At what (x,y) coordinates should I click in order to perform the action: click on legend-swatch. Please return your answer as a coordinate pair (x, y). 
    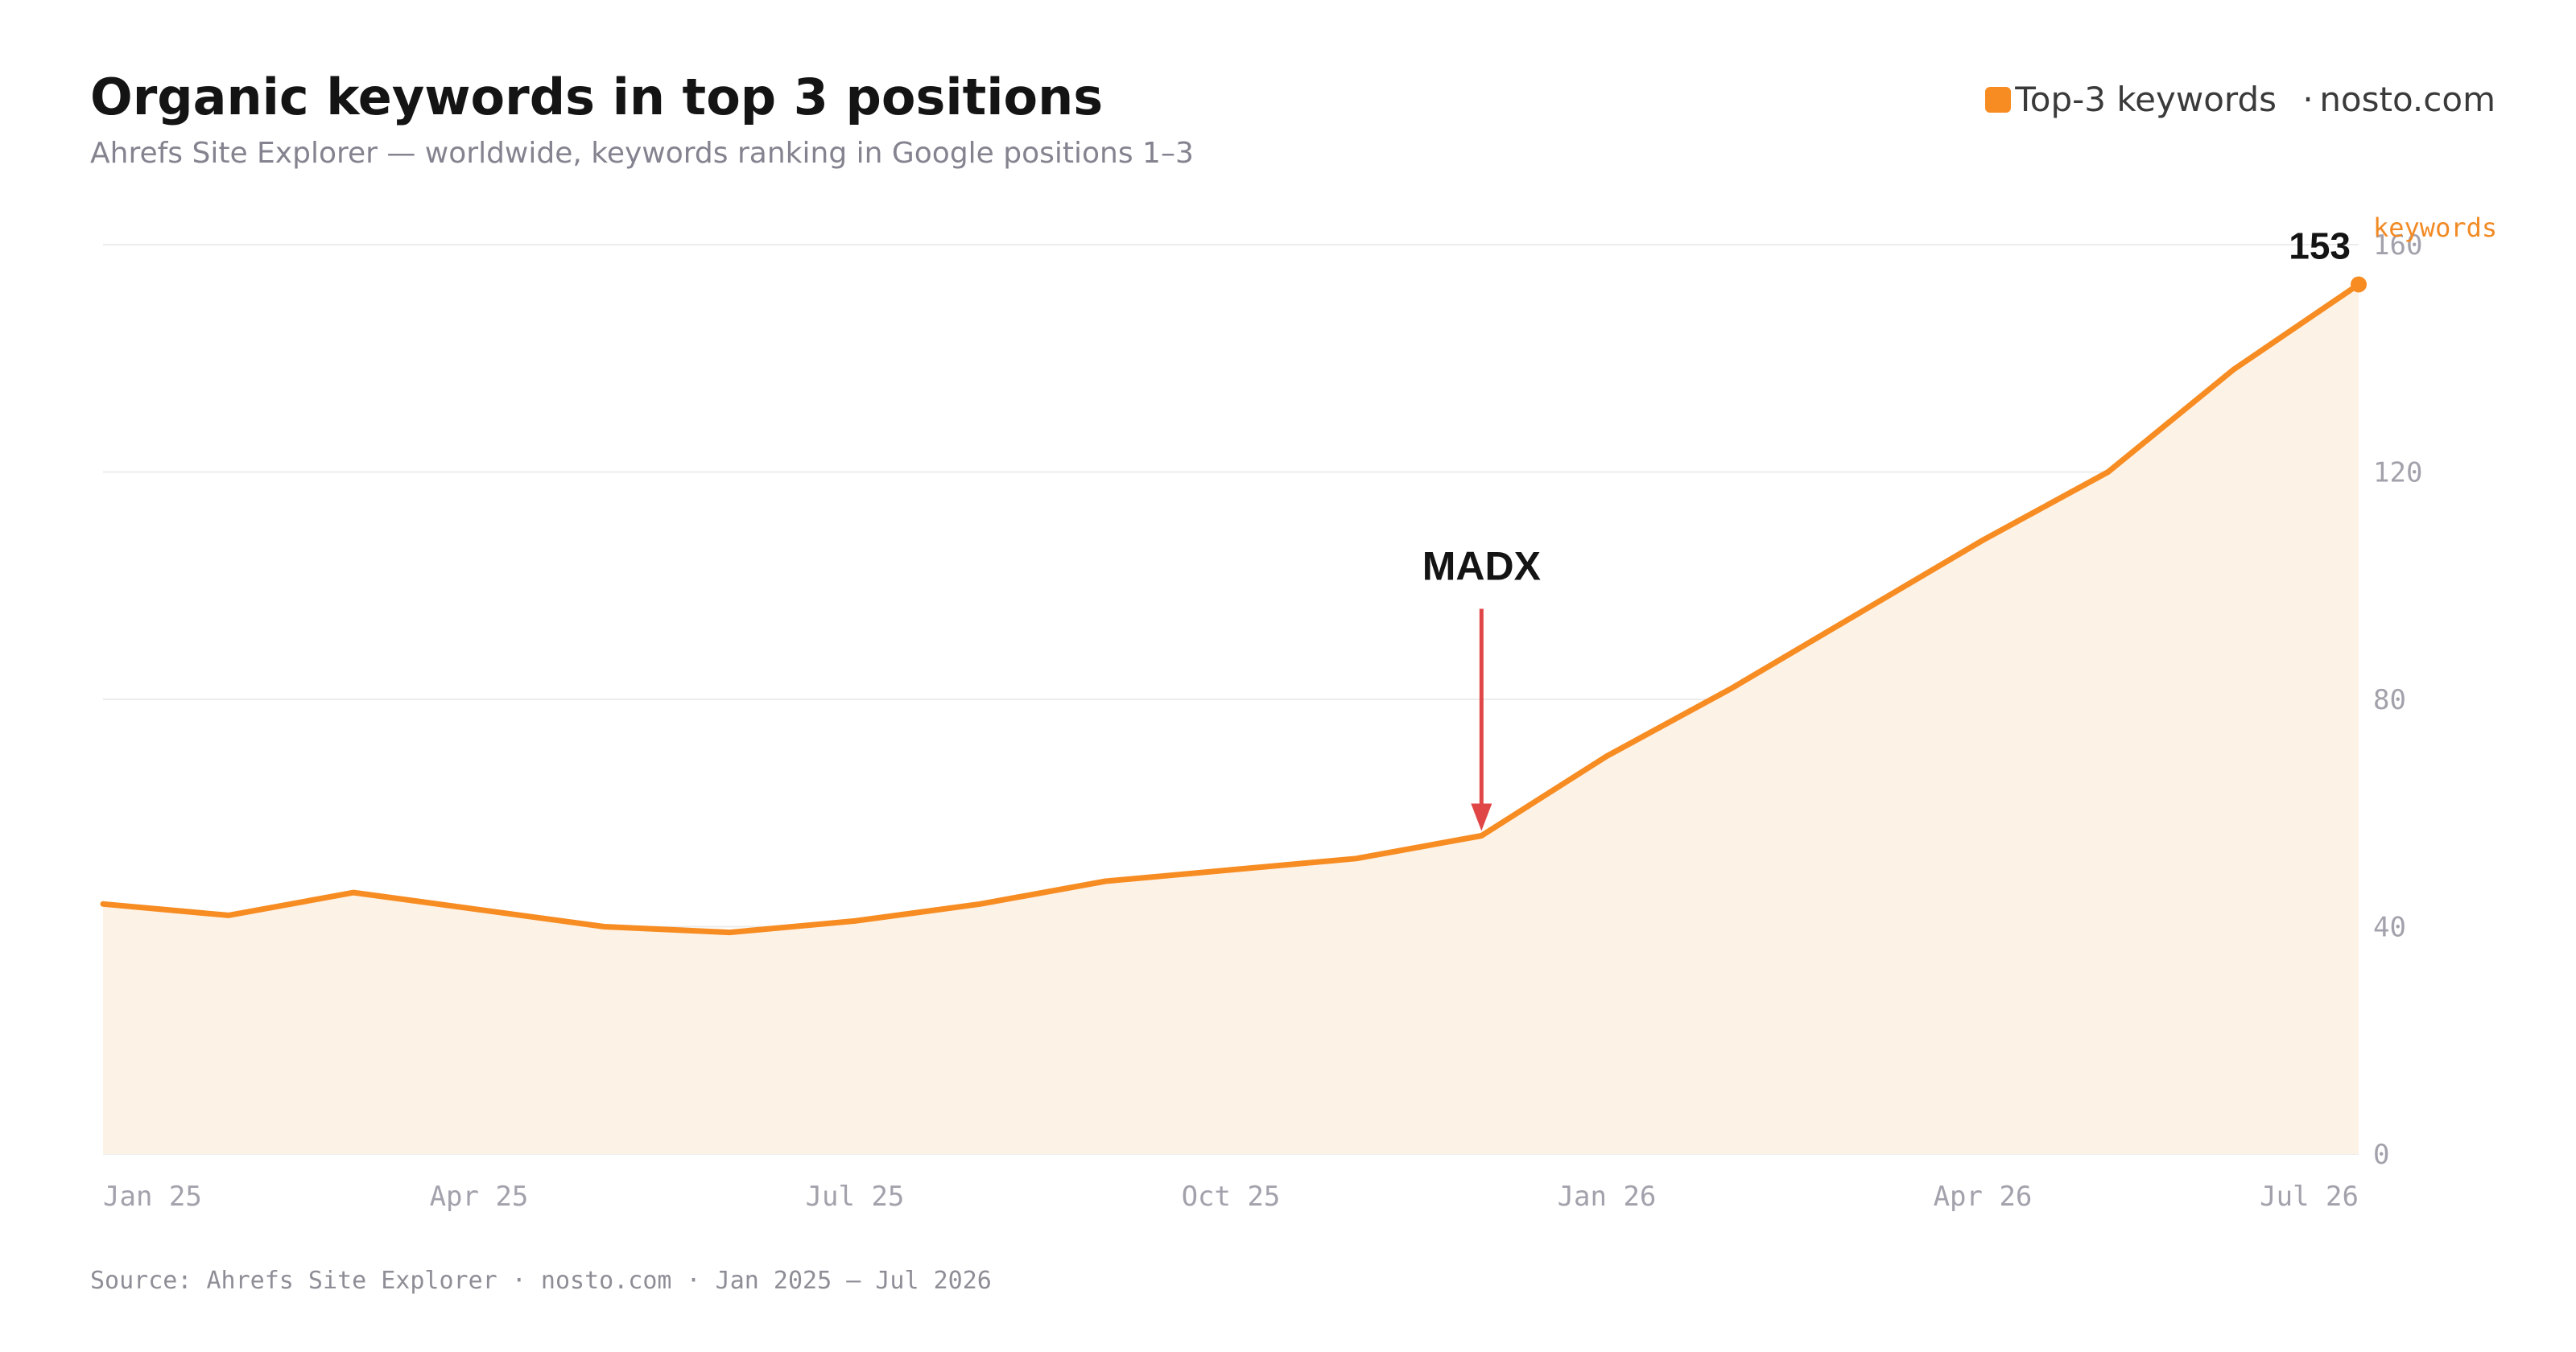
    Looking at the image, I should click on (1998, 100).